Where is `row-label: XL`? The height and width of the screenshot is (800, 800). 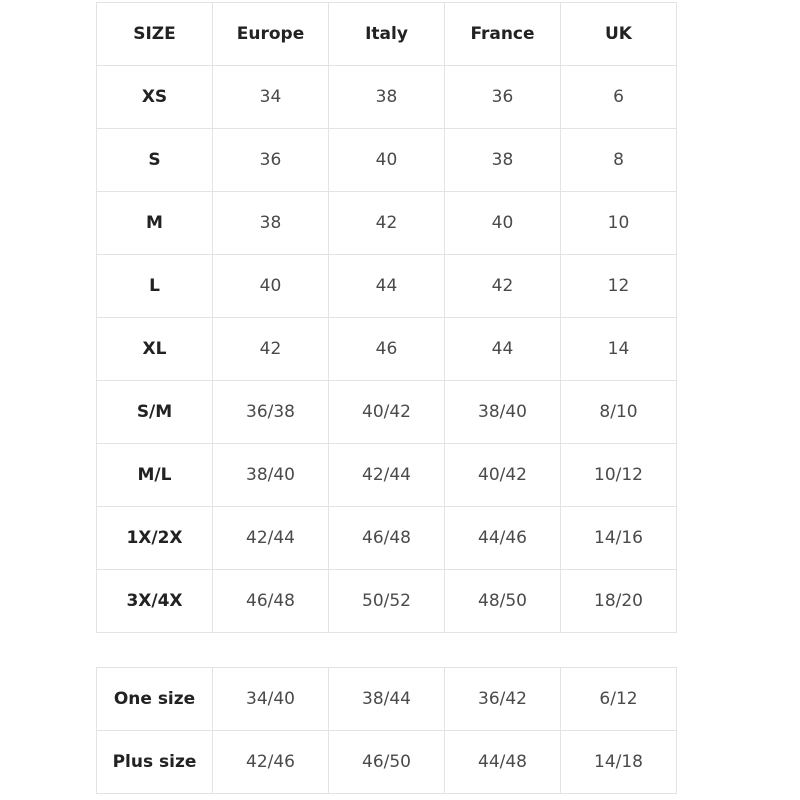
row-label: XL is located at coordinates (154, 349).